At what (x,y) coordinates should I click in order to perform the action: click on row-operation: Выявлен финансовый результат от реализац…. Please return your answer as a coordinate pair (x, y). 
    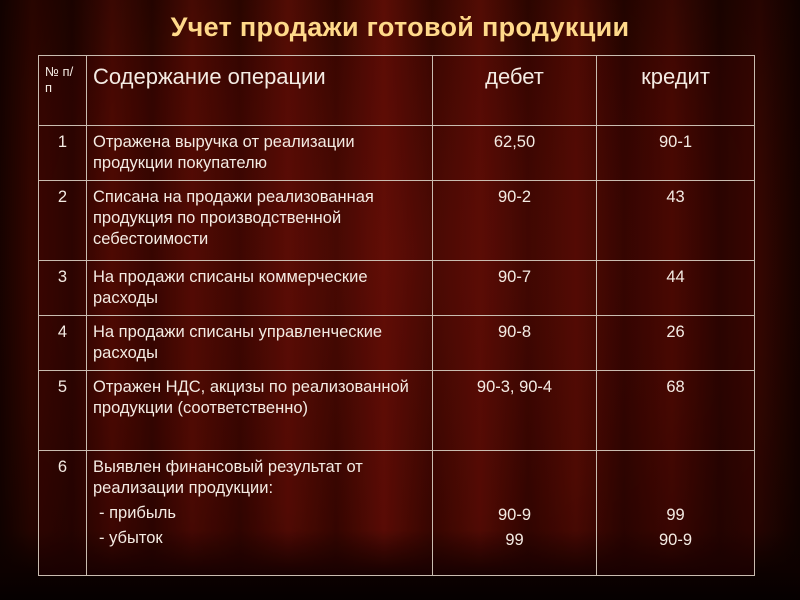
    Looking at the image, I should click on (259, 513).